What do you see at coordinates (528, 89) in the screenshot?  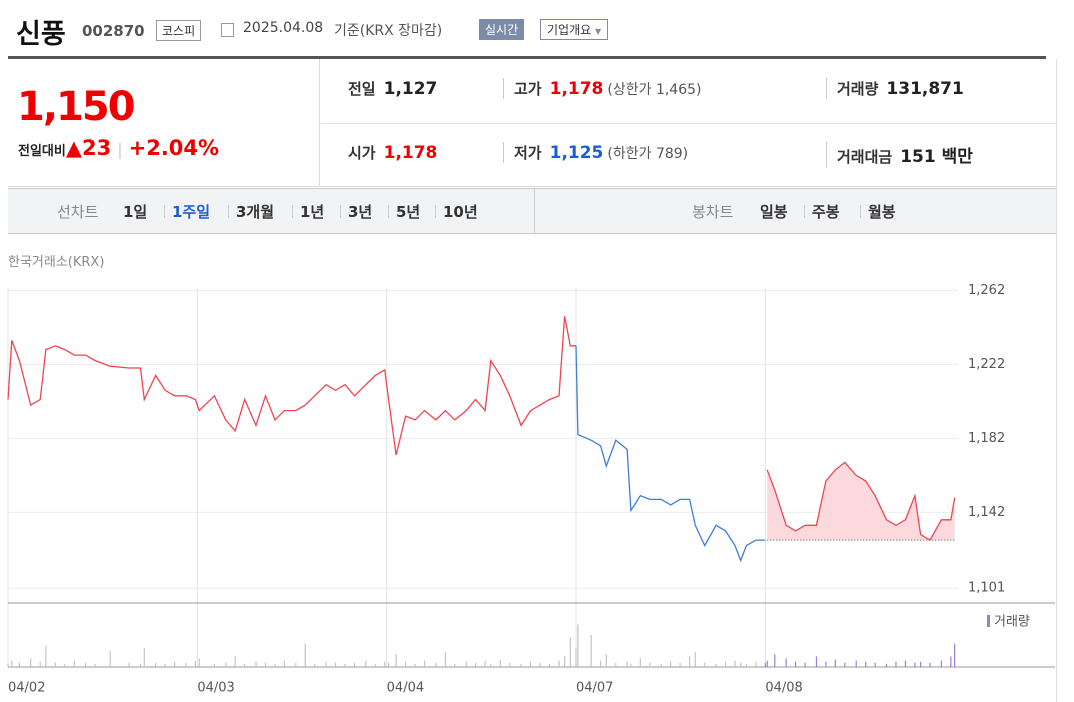 I see `quote-label: 고가` at bounding box center [528, 89].